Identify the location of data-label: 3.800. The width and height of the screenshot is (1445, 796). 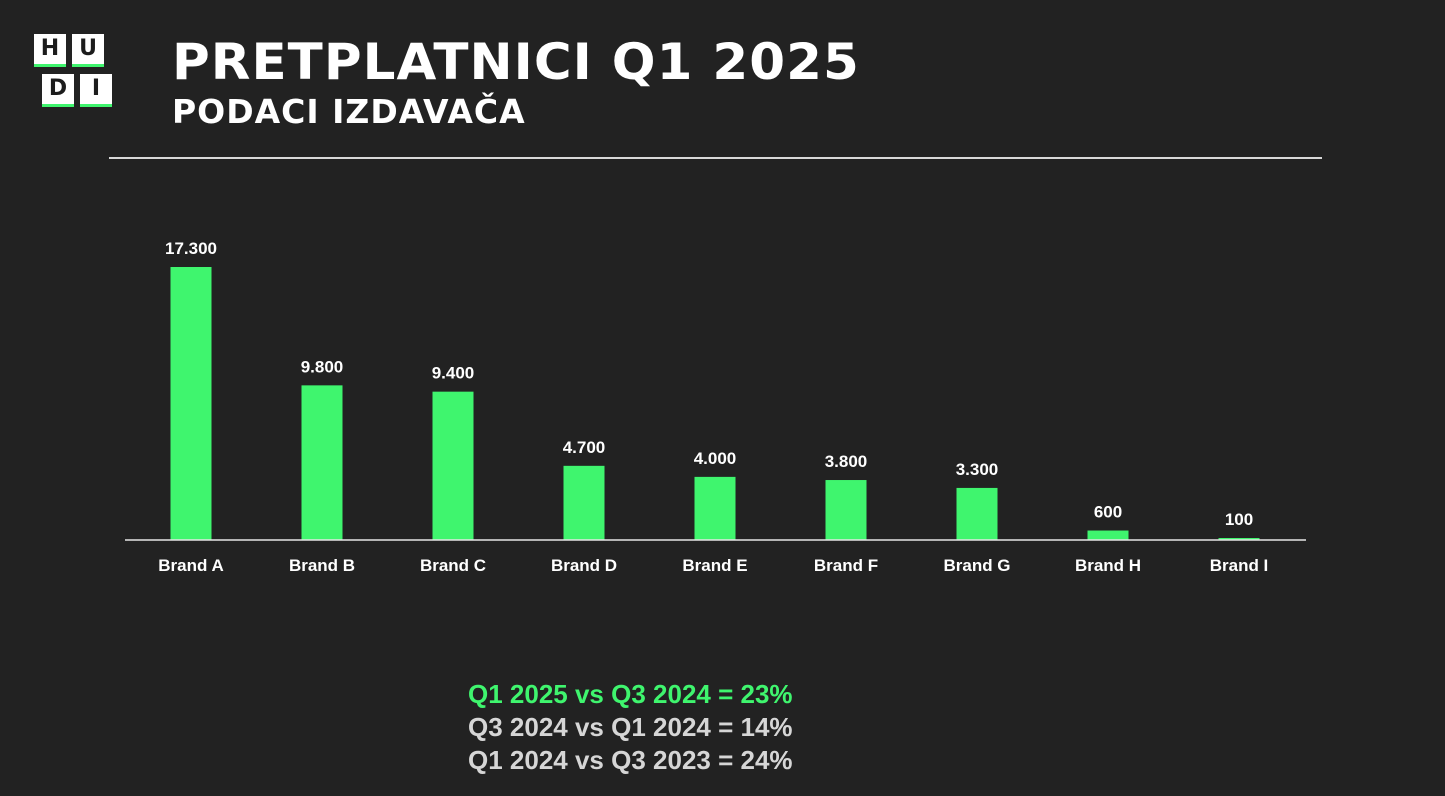
(846, 461).